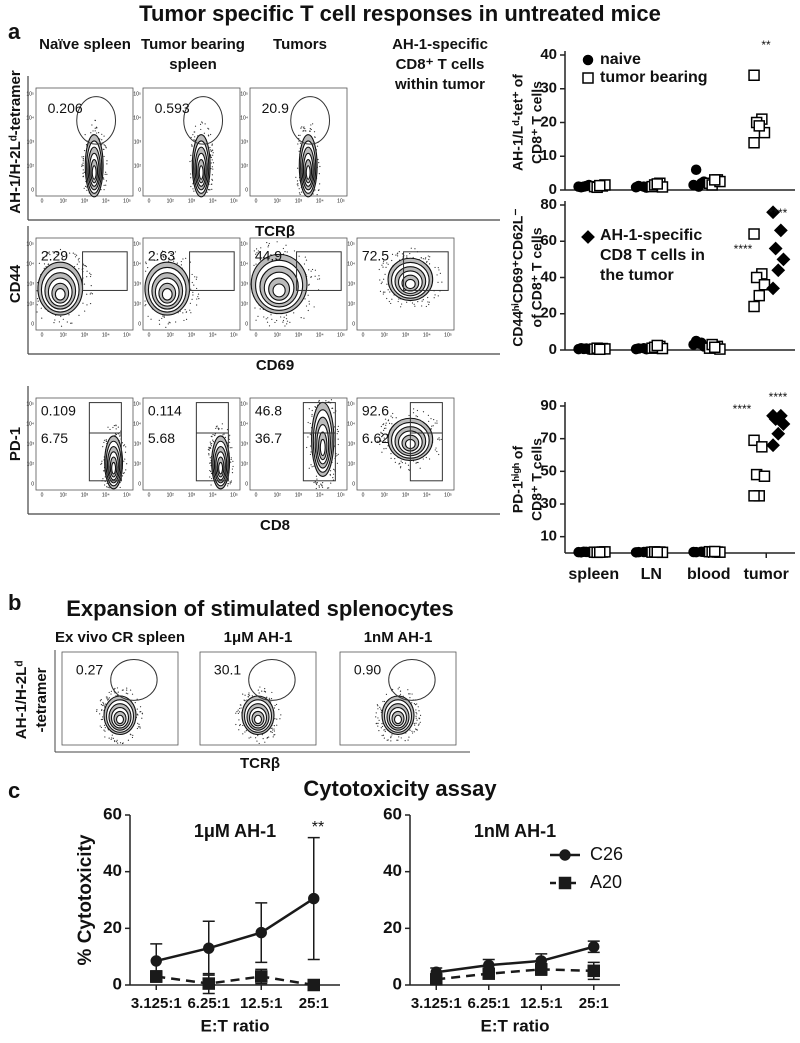  I want to click on y-tick-label: 10, so click(548, 155).